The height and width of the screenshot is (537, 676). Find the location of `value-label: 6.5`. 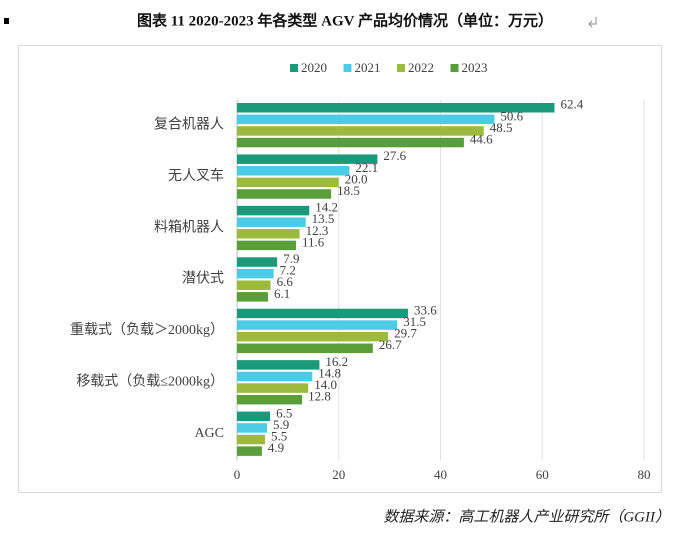

value-label: 6.5 is located at coordinates (284, 412).